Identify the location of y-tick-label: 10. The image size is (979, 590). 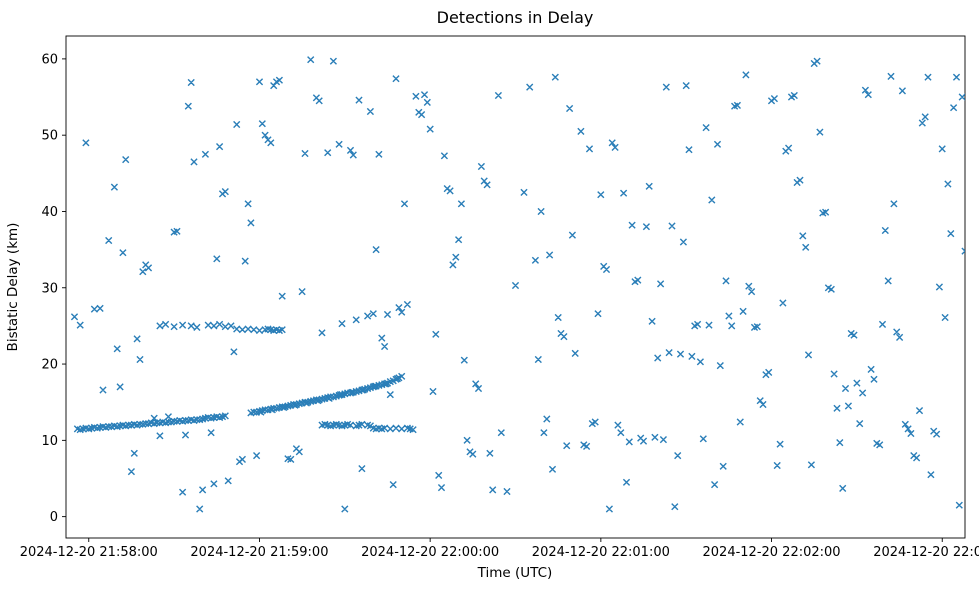
(49, 441).